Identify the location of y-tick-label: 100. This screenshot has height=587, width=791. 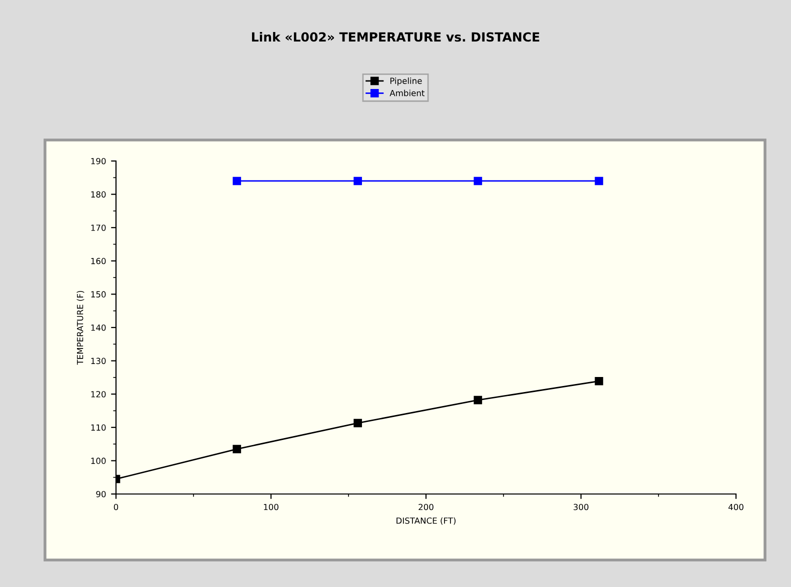
(98, 461).